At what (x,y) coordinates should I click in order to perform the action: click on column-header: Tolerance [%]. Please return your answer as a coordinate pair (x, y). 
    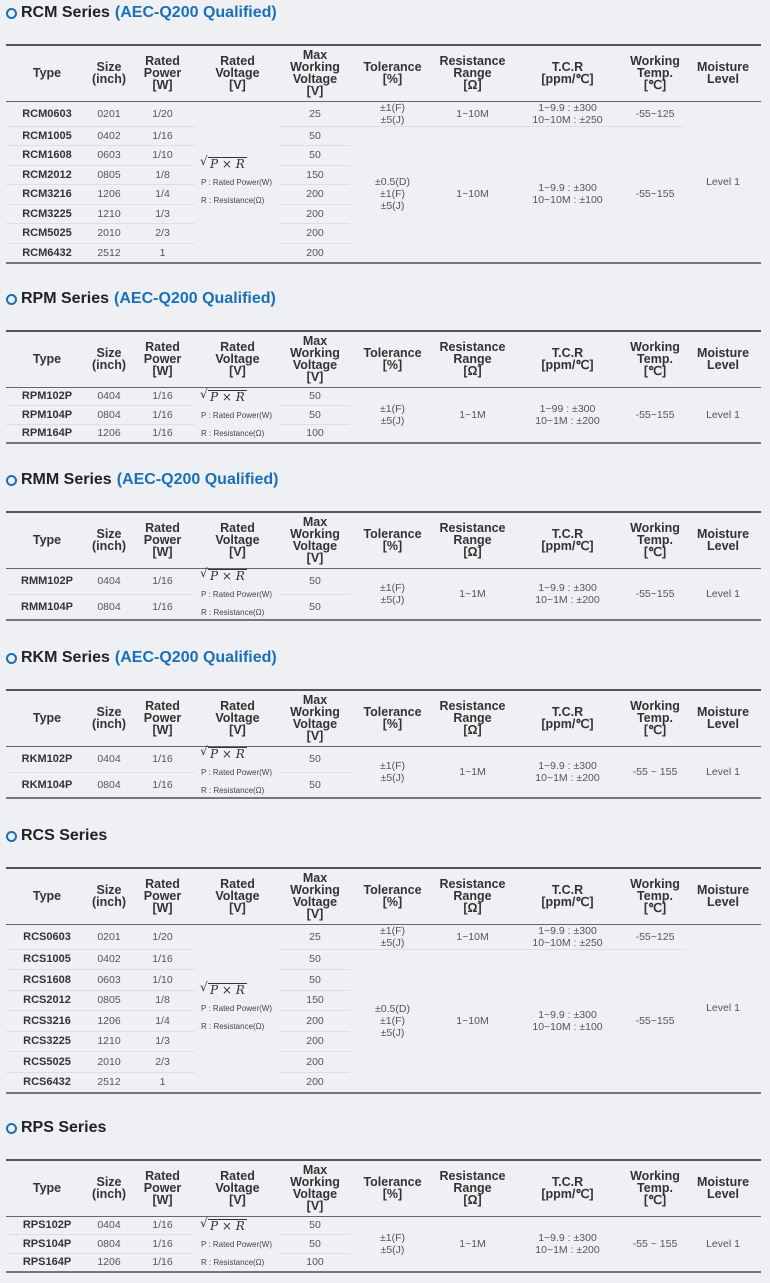
    Looking at the image, I should click on (392, 718).